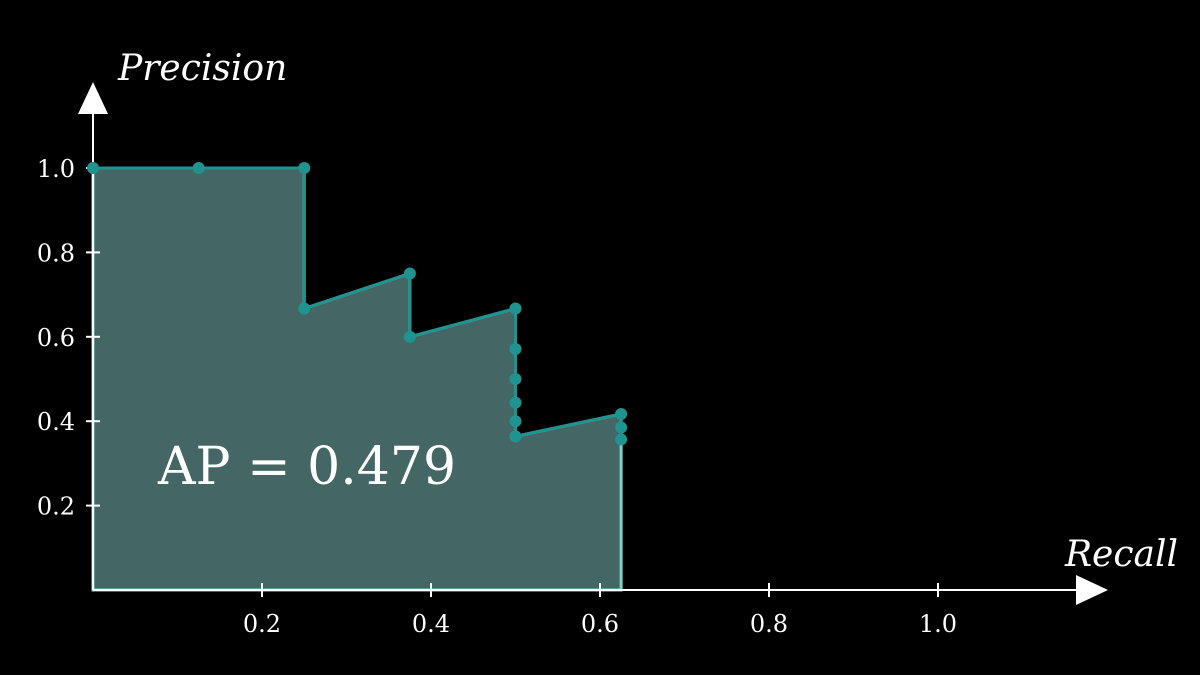  I want to click on y-axis-label: Precision, so click(202, 68).